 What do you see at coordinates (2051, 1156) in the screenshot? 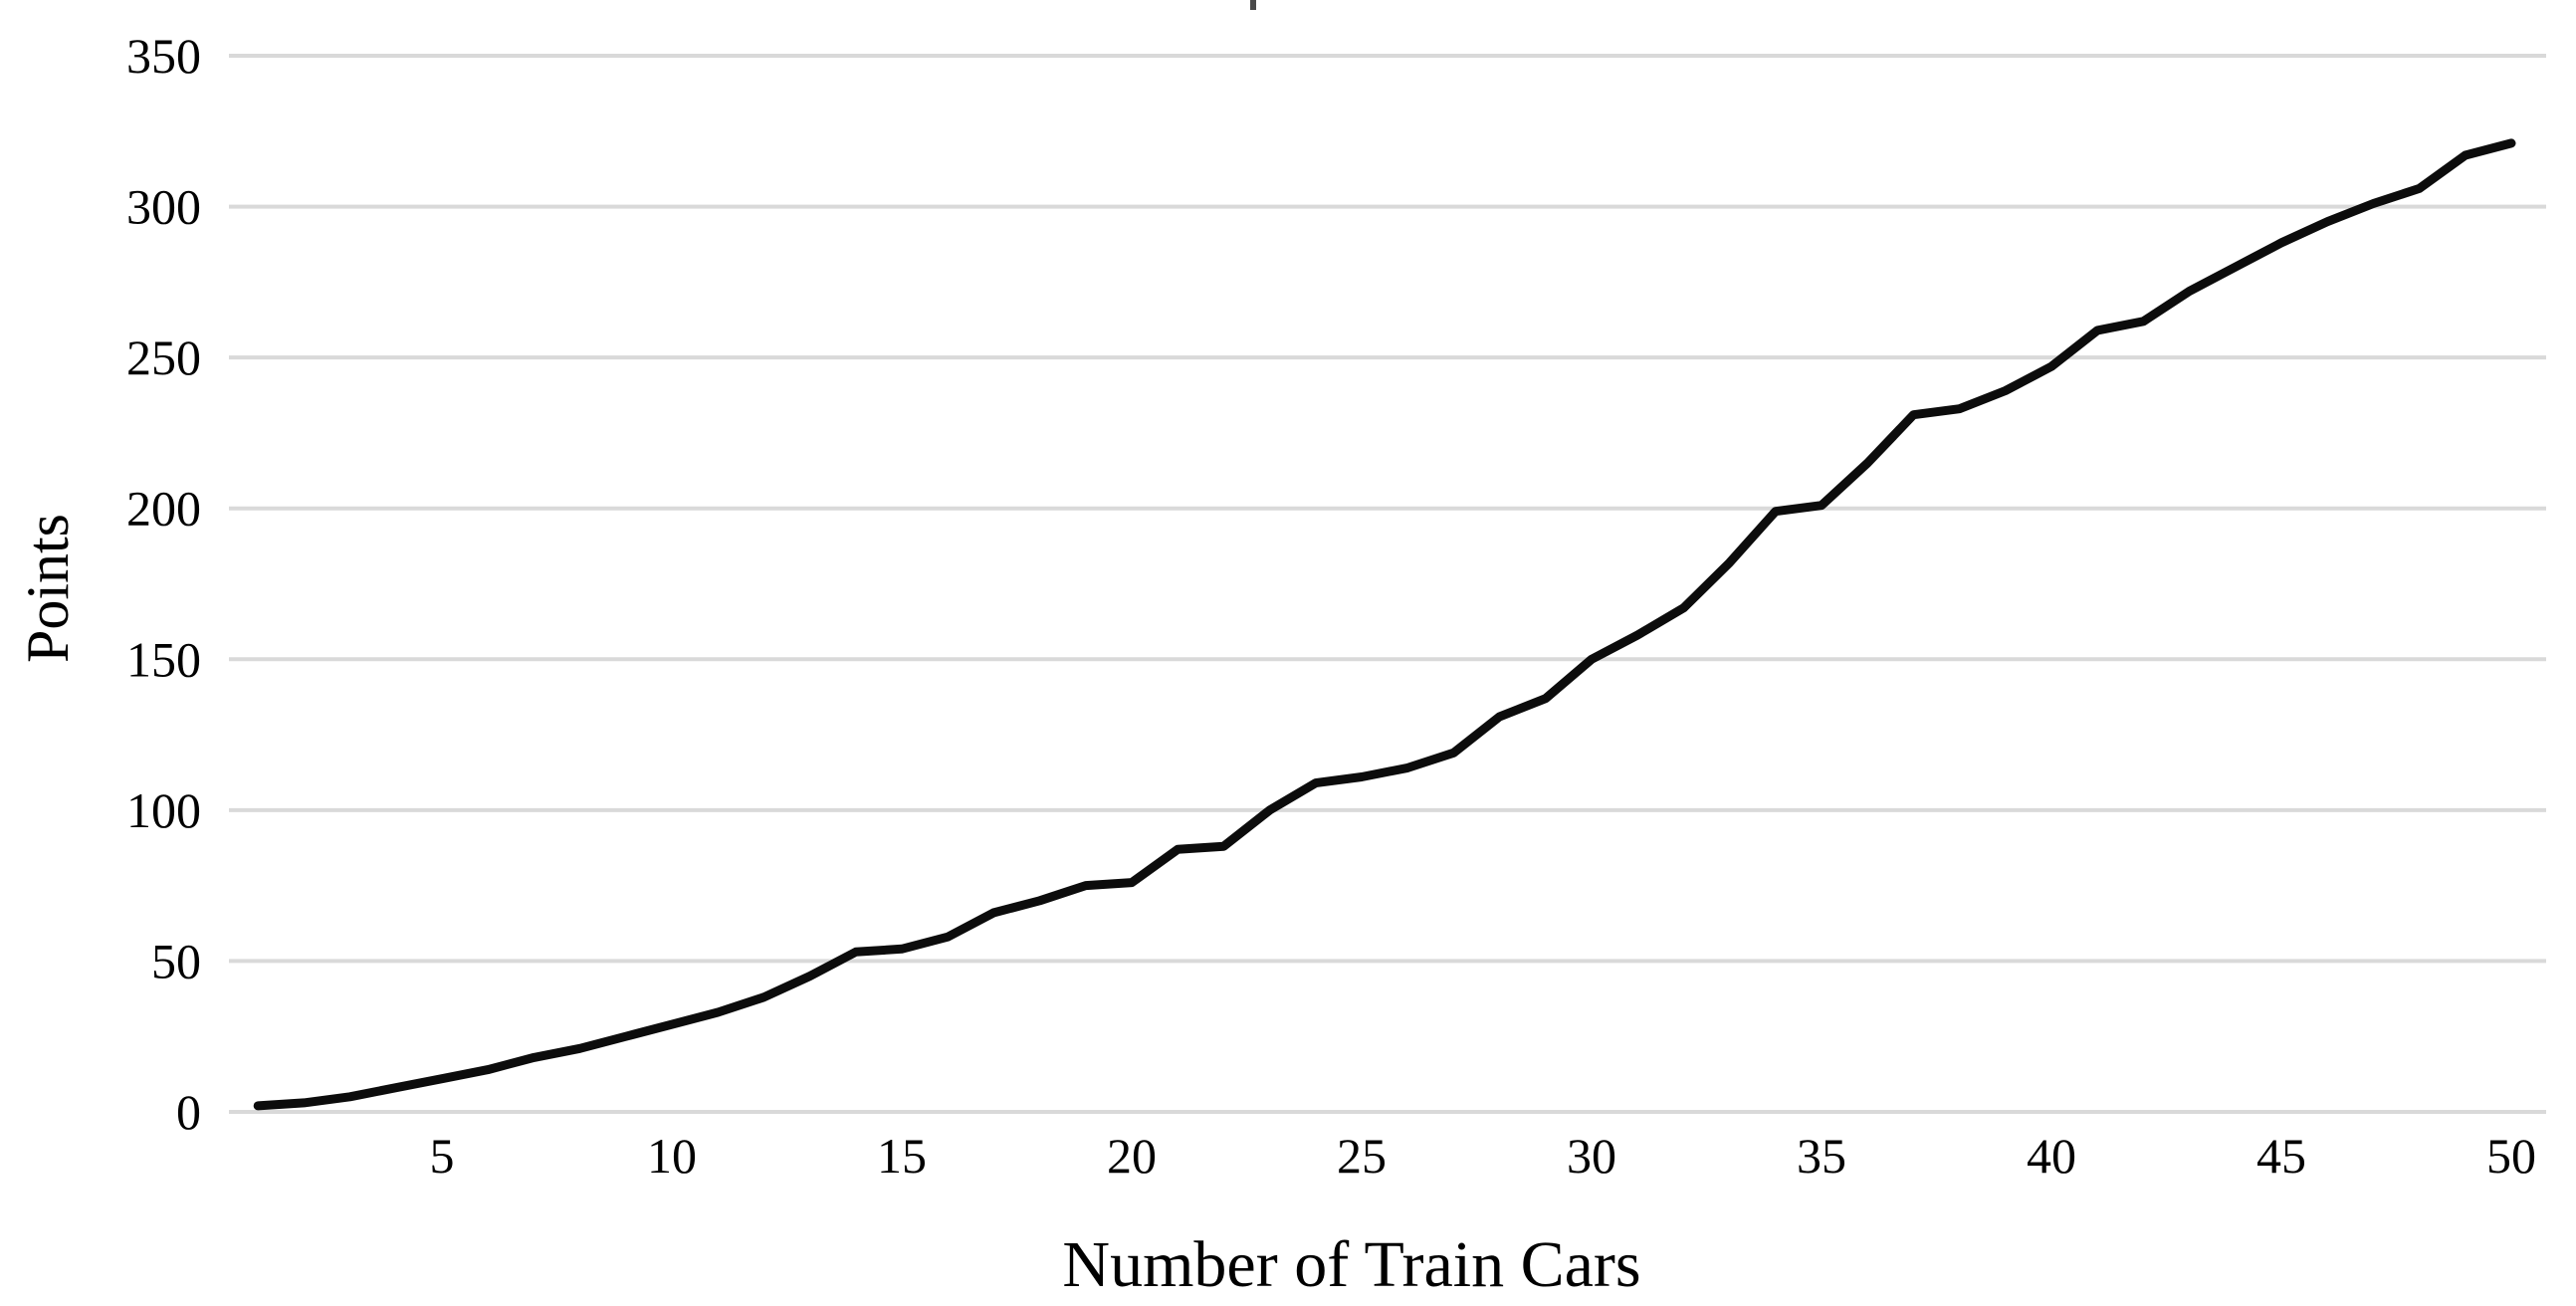
I see `x-tick-label: 40` at bounding box center [2051, 1156].